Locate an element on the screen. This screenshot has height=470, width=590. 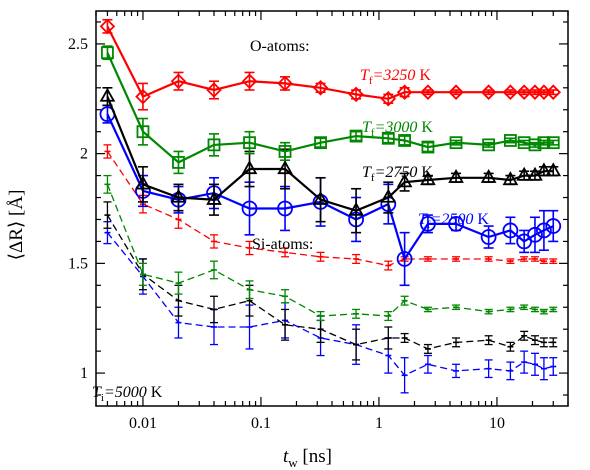
y-tick-label: 2.5 is located at coordinates (78, 44).